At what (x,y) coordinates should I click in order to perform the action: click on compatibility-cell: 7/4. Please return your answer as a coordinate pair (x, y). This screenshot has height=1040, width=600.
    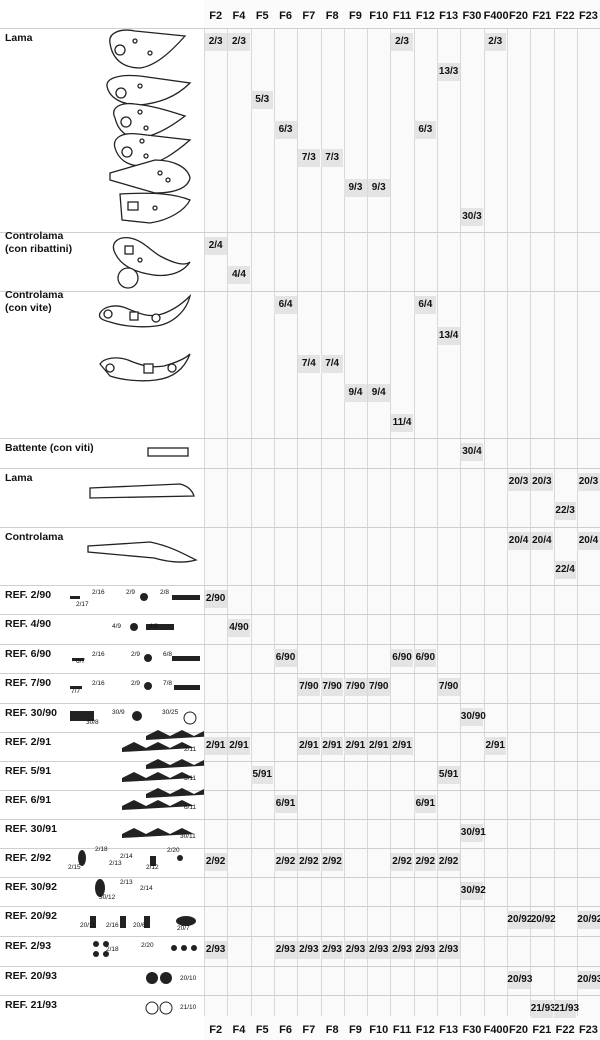
    Looking at the image, I should click on (332, 364).